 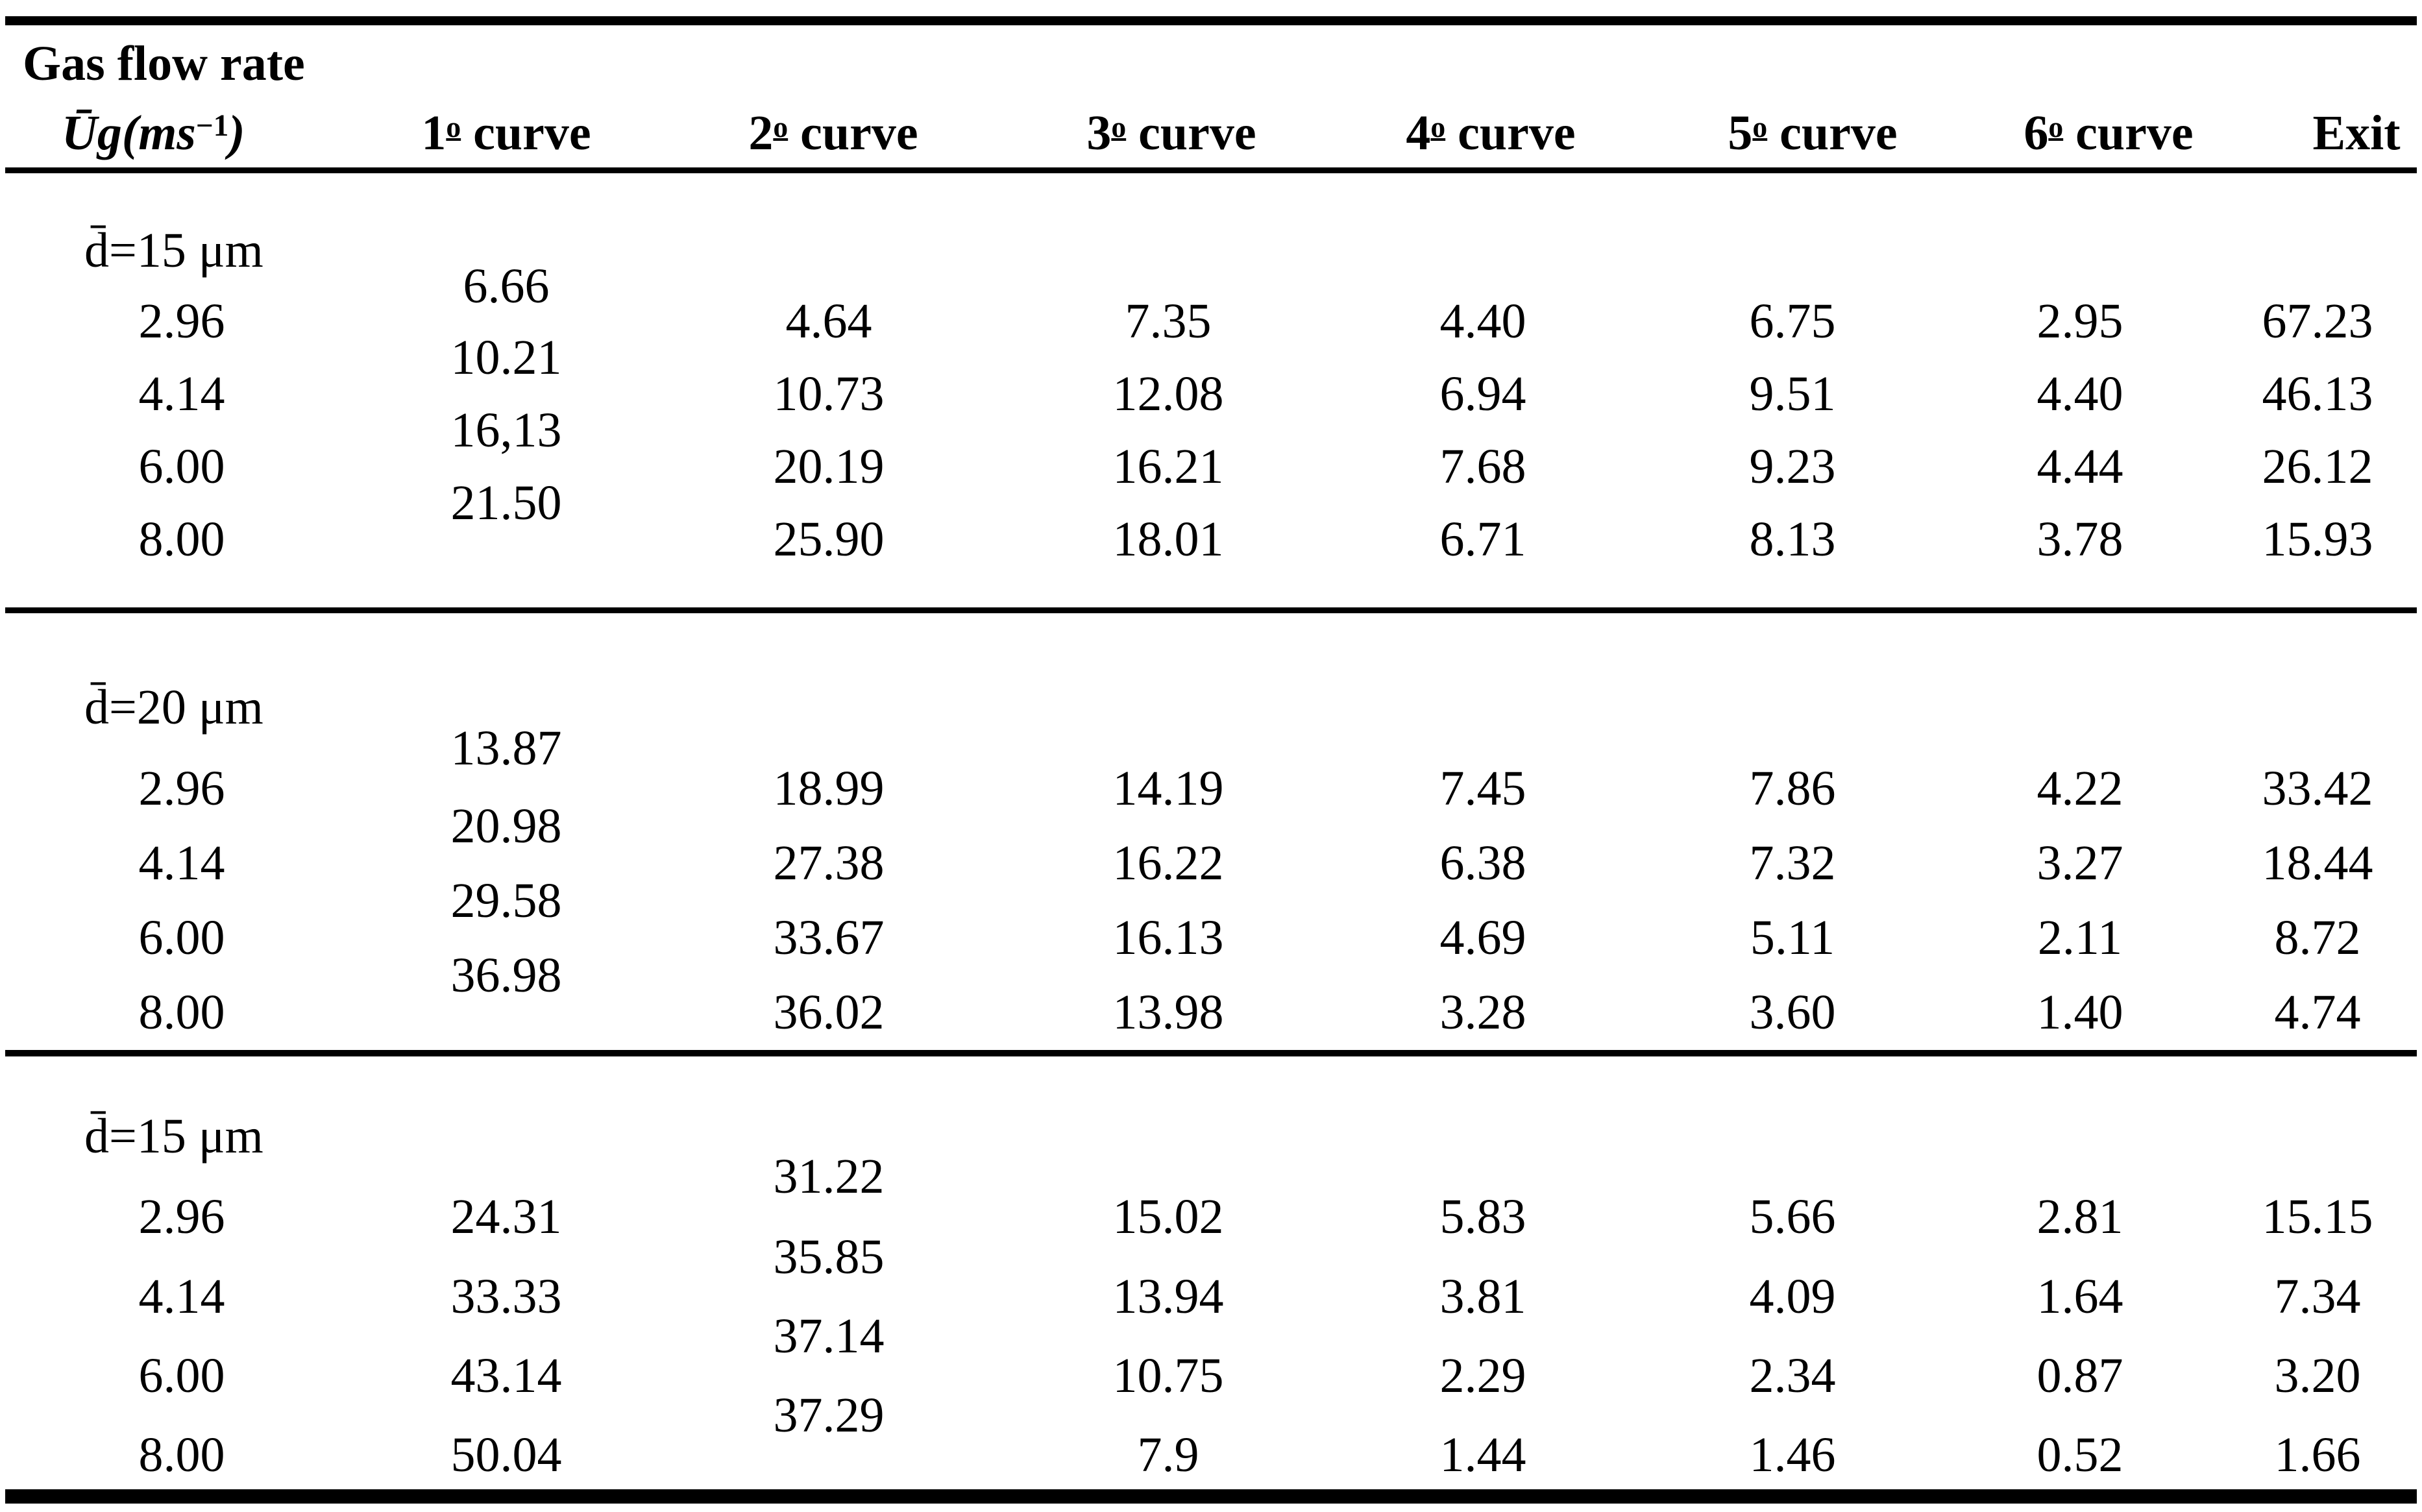 I want to click on table-cell: 7.34, so click(x=2317, y=1296).